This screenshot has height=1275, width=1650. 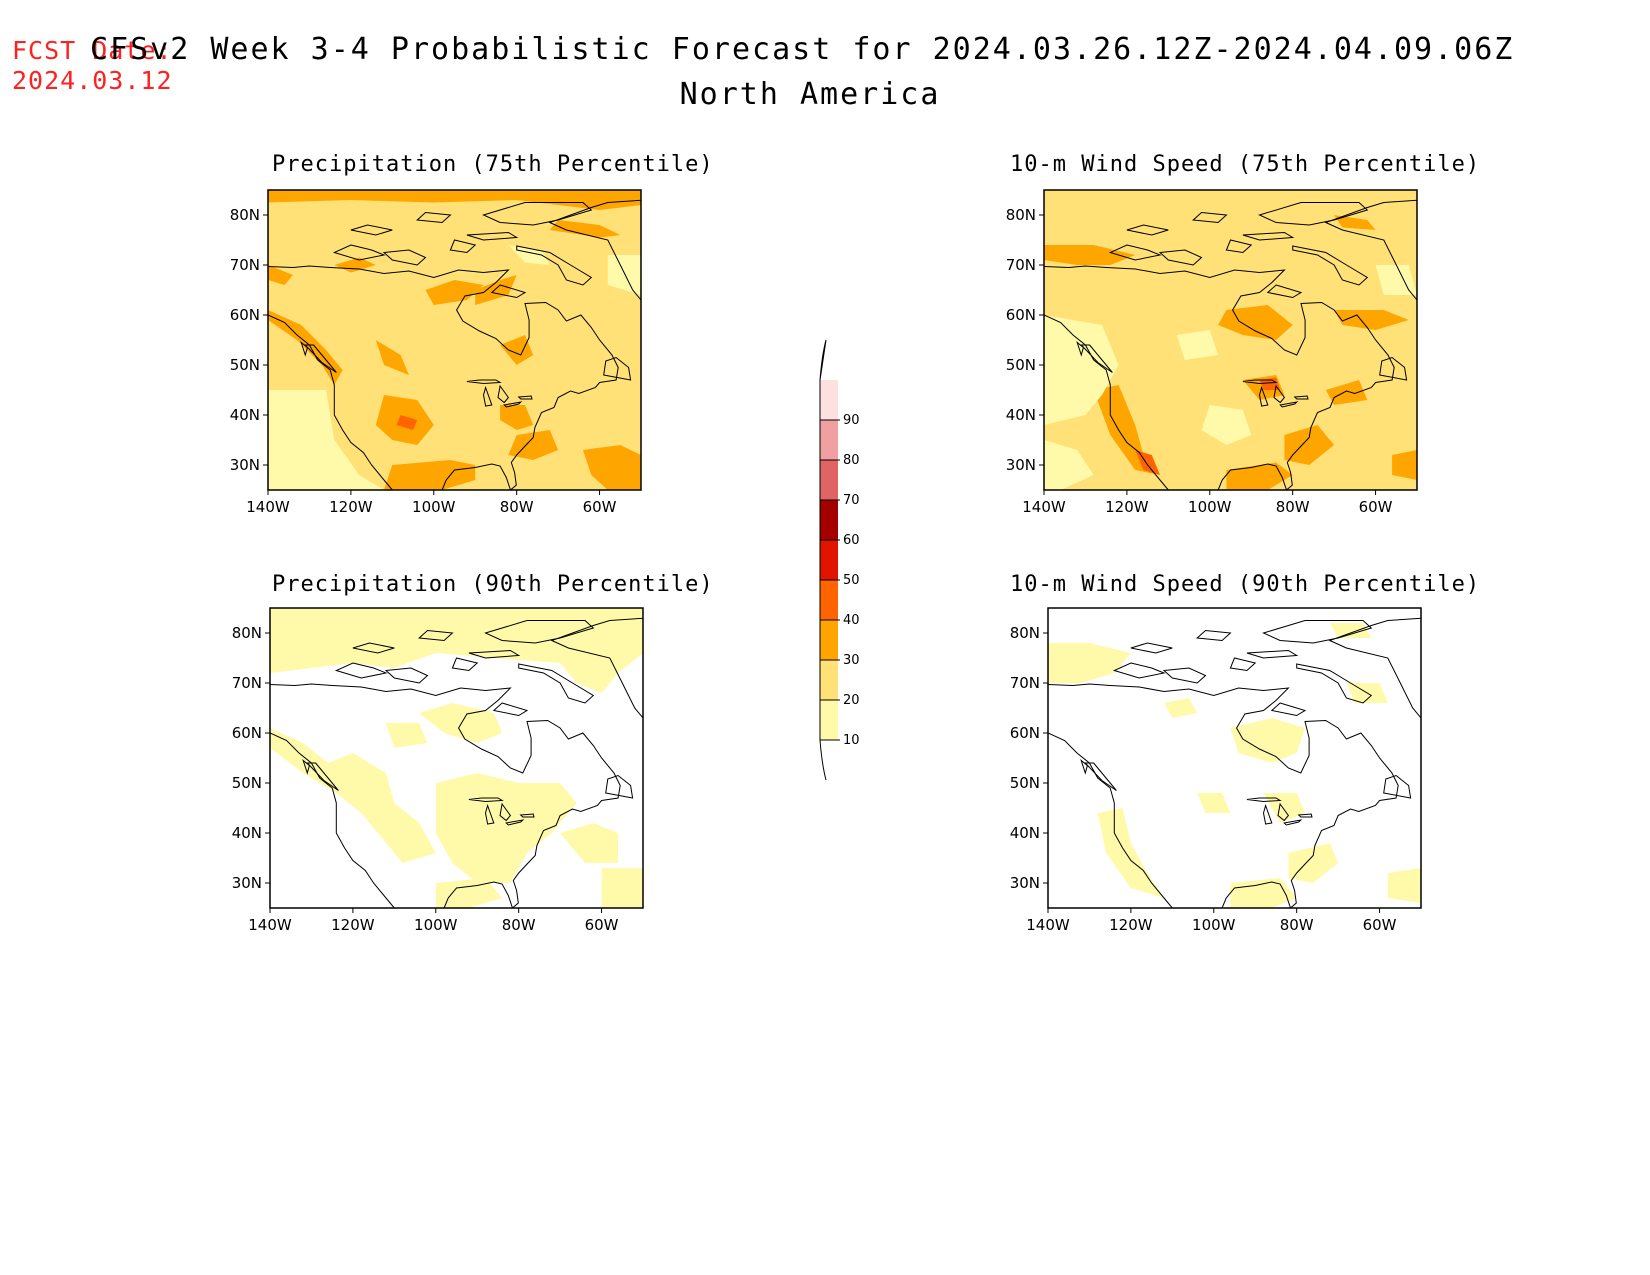 What do you see at coordinates (1127, 507) in the screenshot?
I see `lon-tick-label: 120W` at bounding box center [1127, 507].